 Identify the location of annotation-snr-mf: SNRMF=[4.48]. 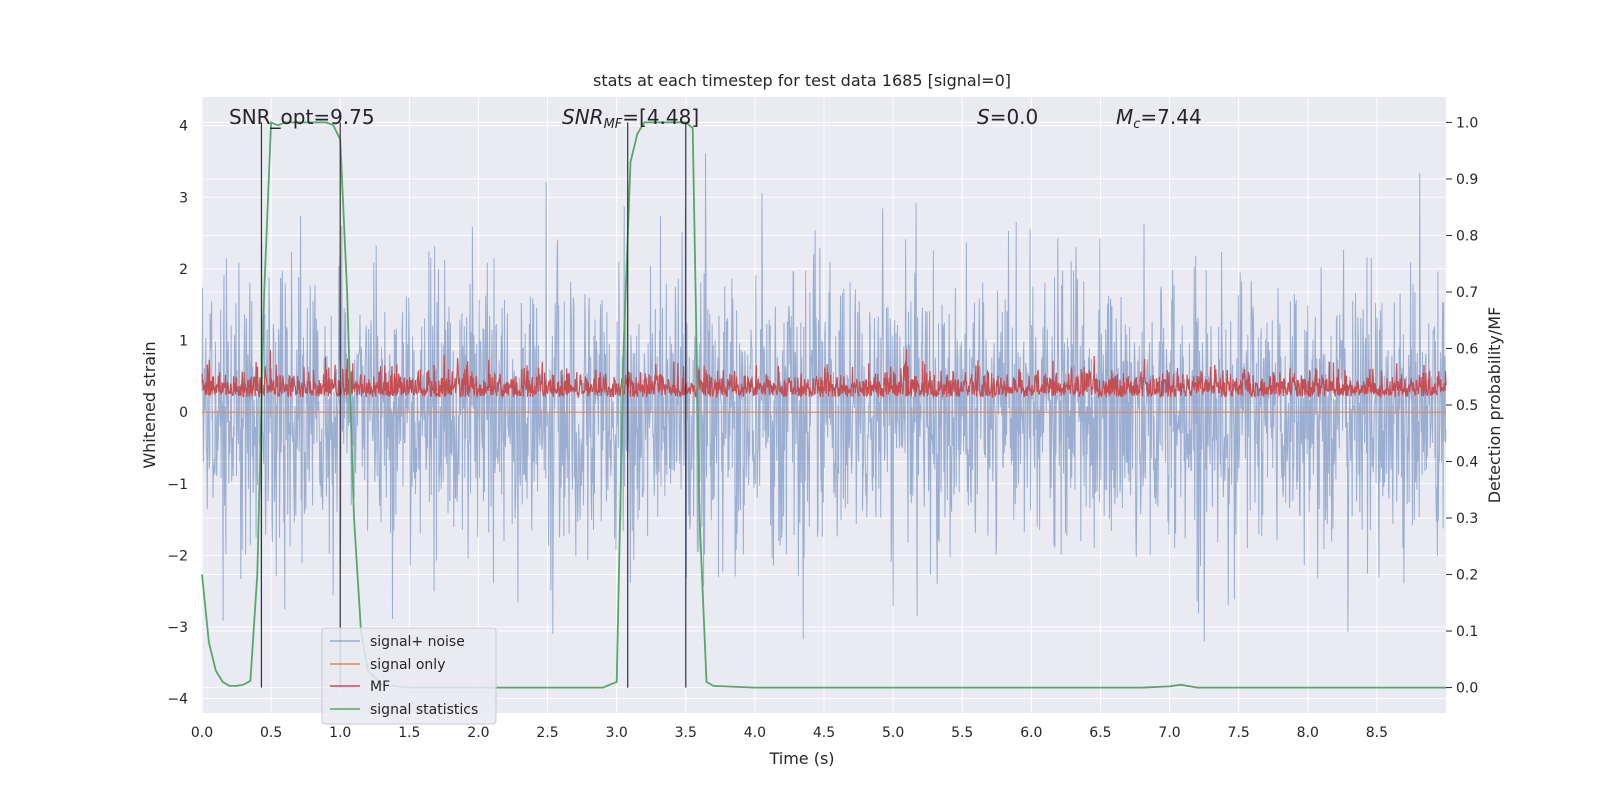
(630, 118).